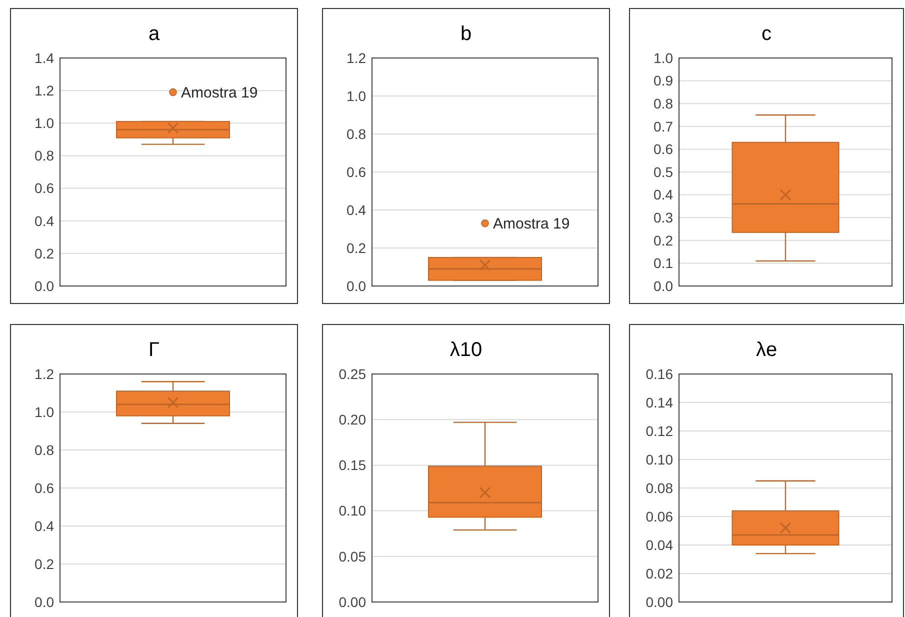 The image size is (905, 617). What do you see at coordinates (154, 34) in the screenshot?
I see `chart-title: a` at bounding box center [154, 34].